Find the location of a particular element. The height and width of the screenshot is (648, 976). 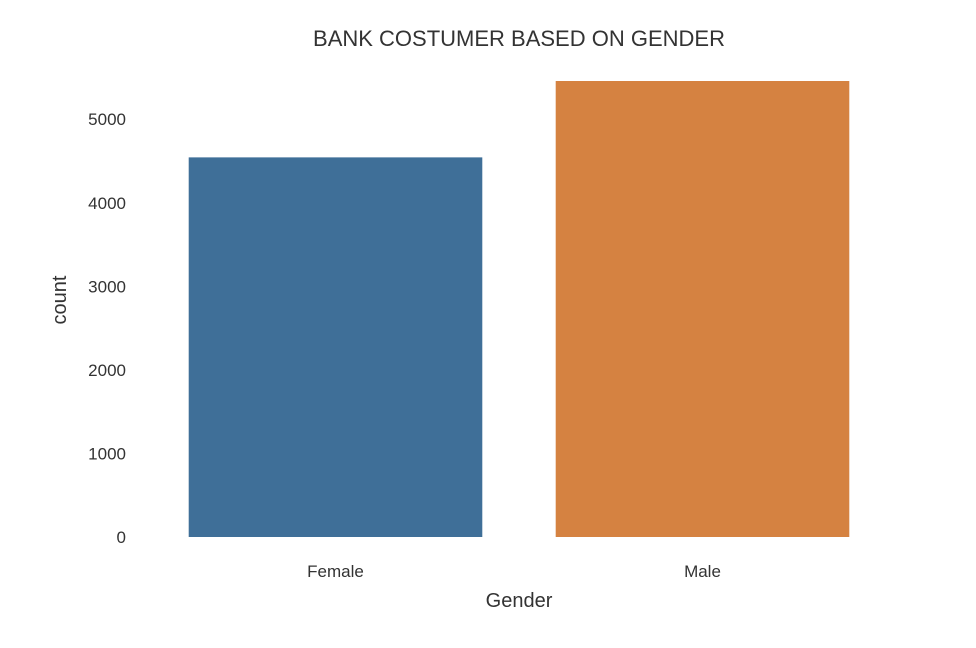

y-tick-label: 1000 is located at coordinates (107, 453).